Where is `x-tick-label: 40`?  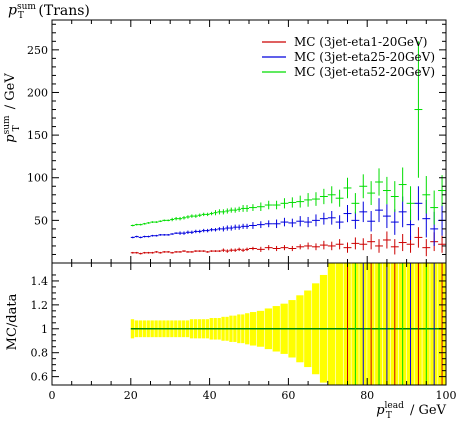 x-tick-label: 40 is located at coordinates (210, 395).